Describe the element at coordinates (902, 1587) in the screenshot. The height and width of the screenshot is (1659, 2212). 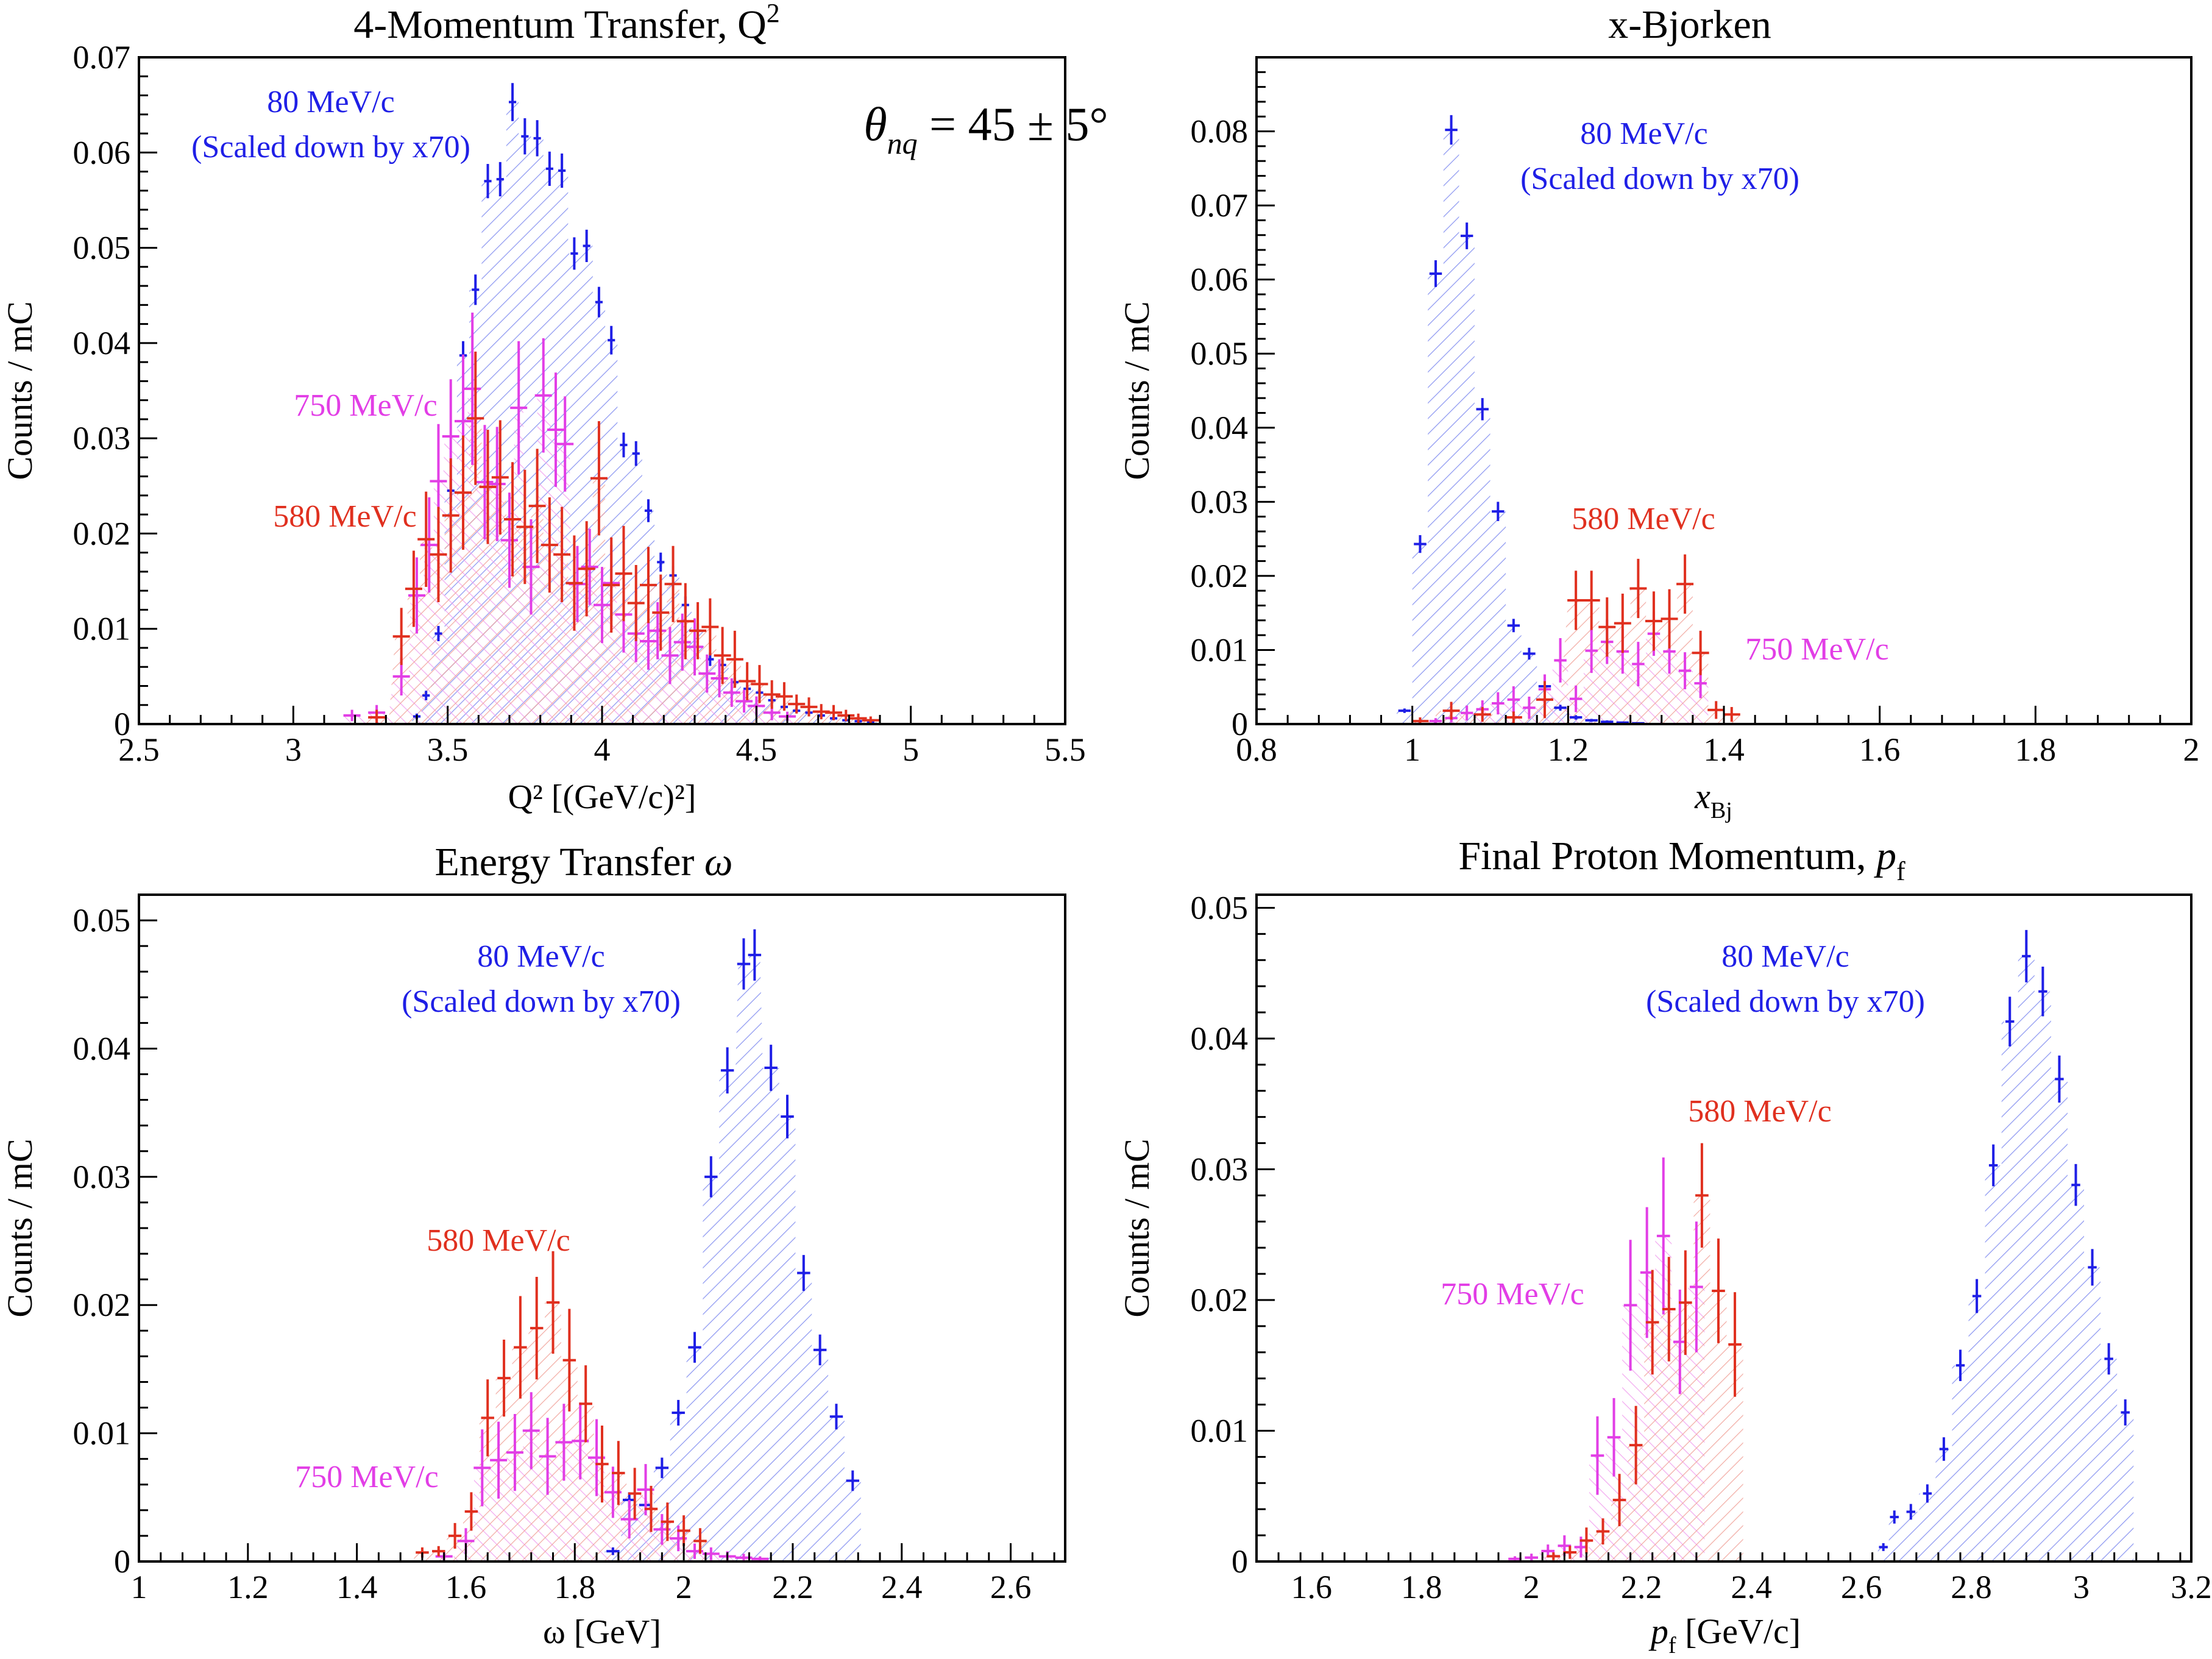
I see `x-tick-label: 2.4` at that location.